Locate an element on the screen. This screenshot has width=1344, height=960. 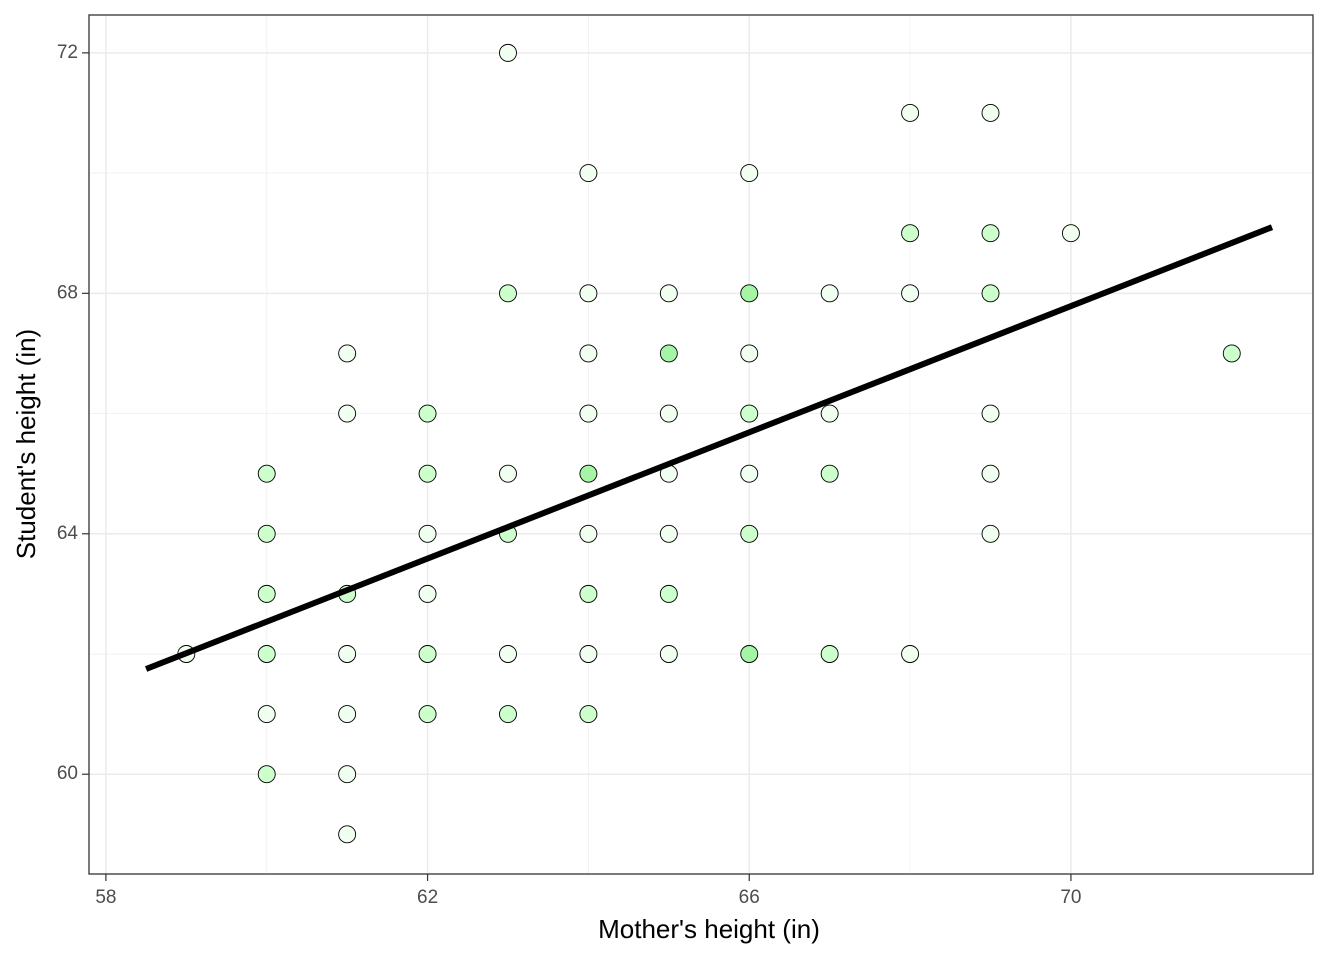
y-tick-label: 64 is located at coordinates (68, 533).